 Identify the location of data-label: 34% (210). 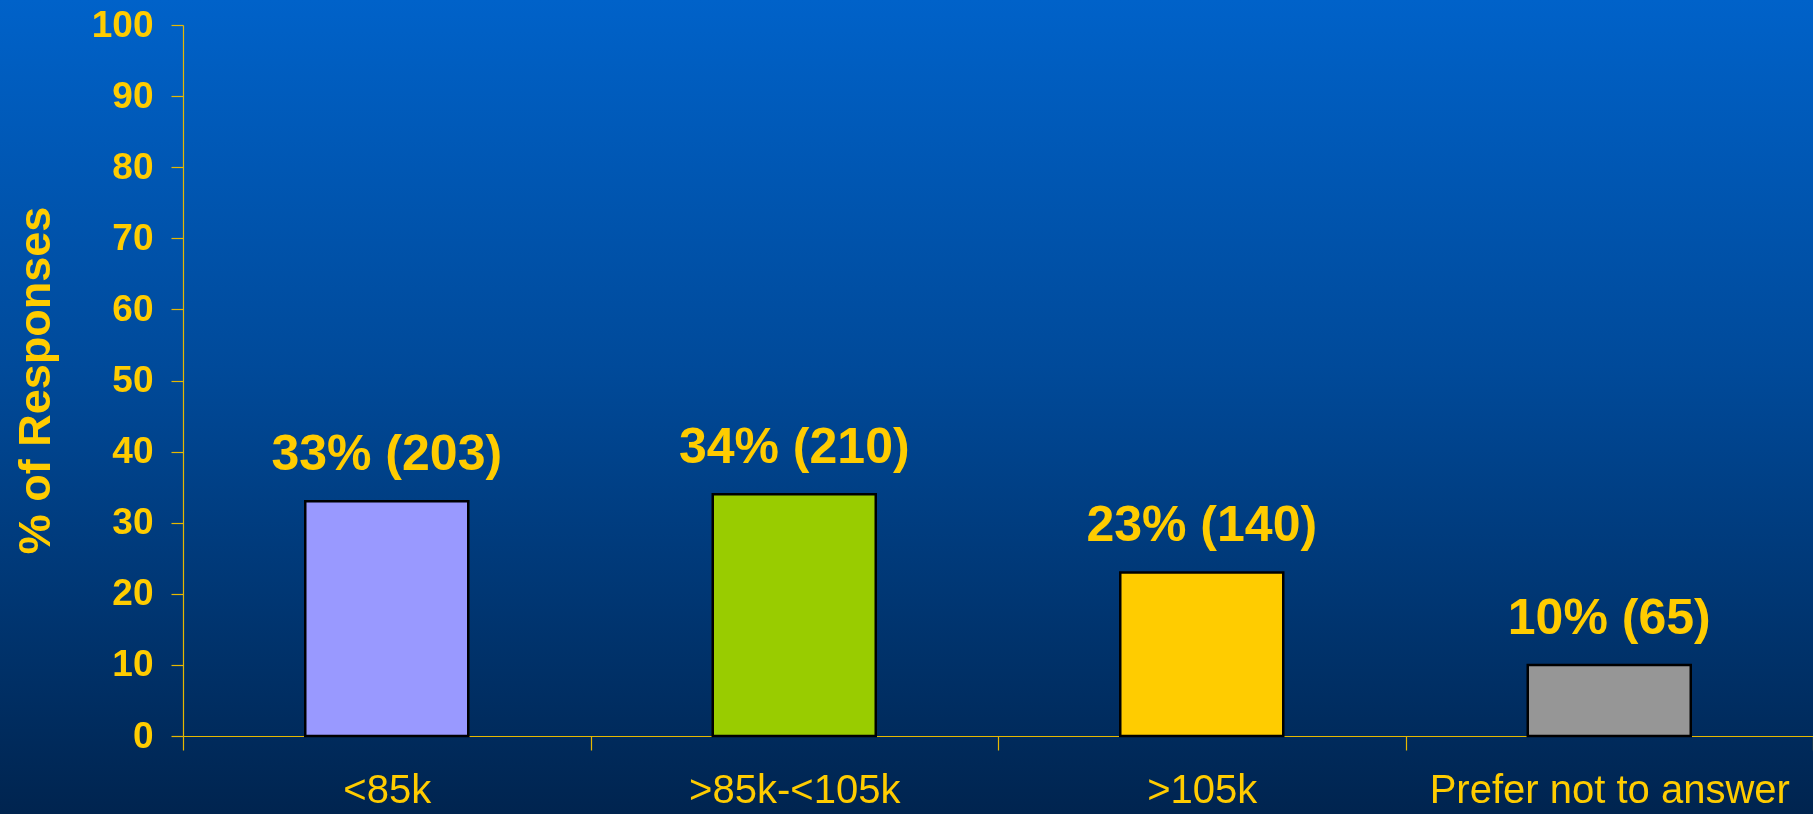
(794, 446).